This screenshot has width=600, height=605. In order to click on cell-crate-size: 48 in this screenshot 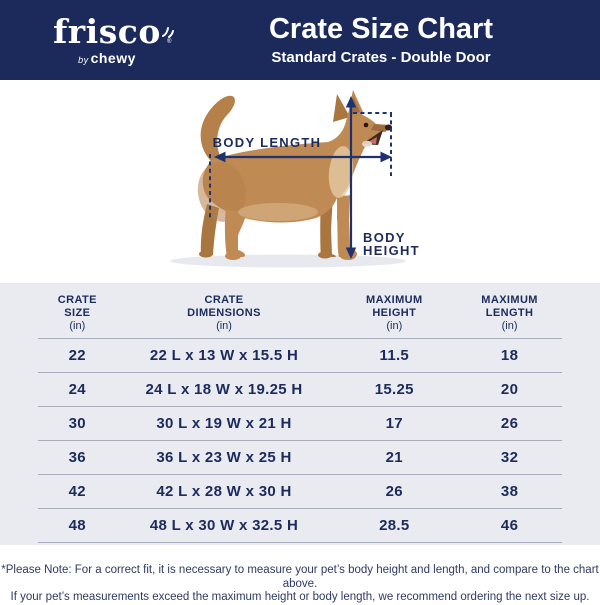, I will do `click(77, 525)`.